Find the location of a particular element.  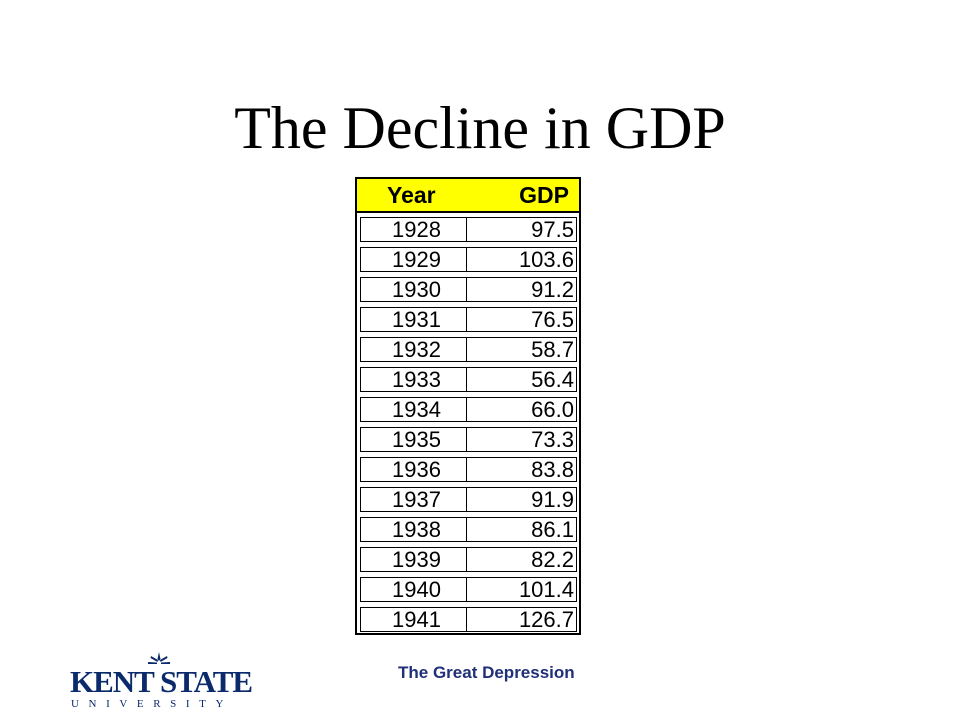

table-row: 1934 66.0 is located at coordinates (468, 410).